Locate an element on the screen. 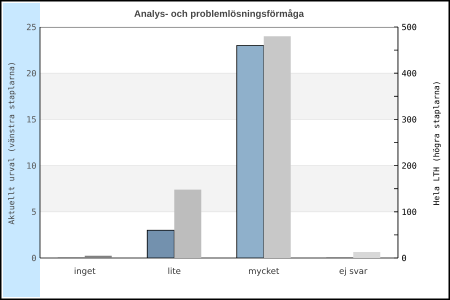 The height and width of the screenshot is (300, 450). y2-tick-label: 500 is located at coordinates (409, 27).